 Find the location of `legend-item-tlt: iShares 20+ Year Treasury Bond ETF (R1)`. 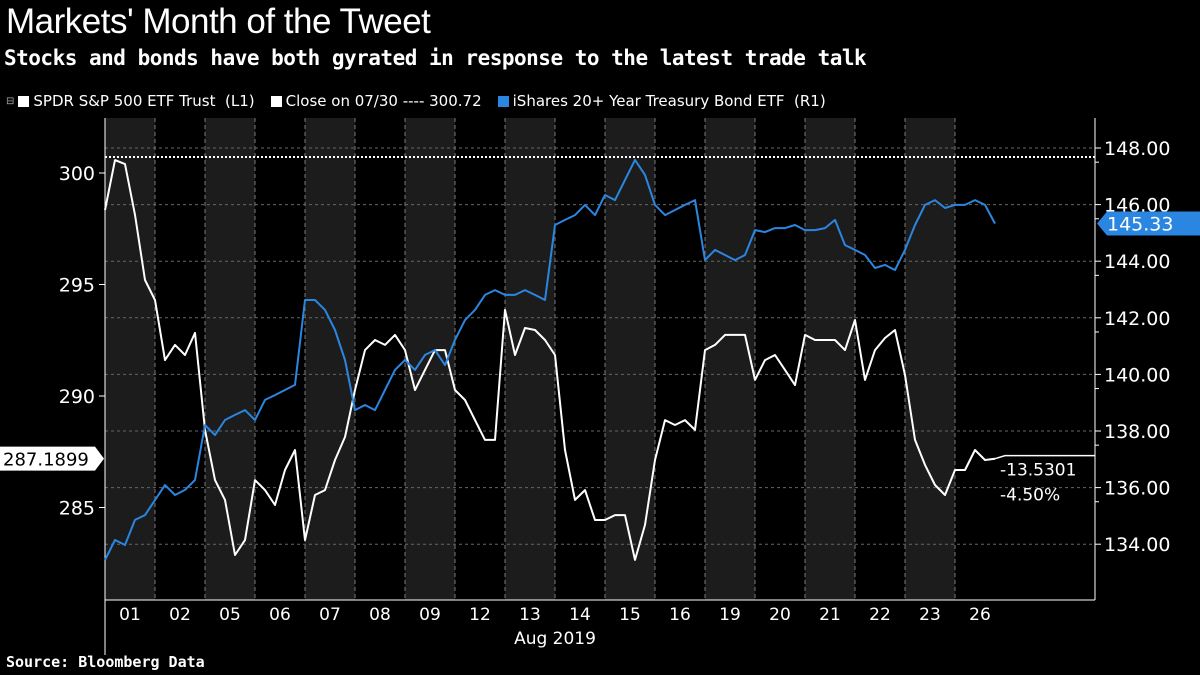

legend-item-tlt: iShares 20+ Year Treasury Bond ETF (R1) is located at coordinates (661, 101).